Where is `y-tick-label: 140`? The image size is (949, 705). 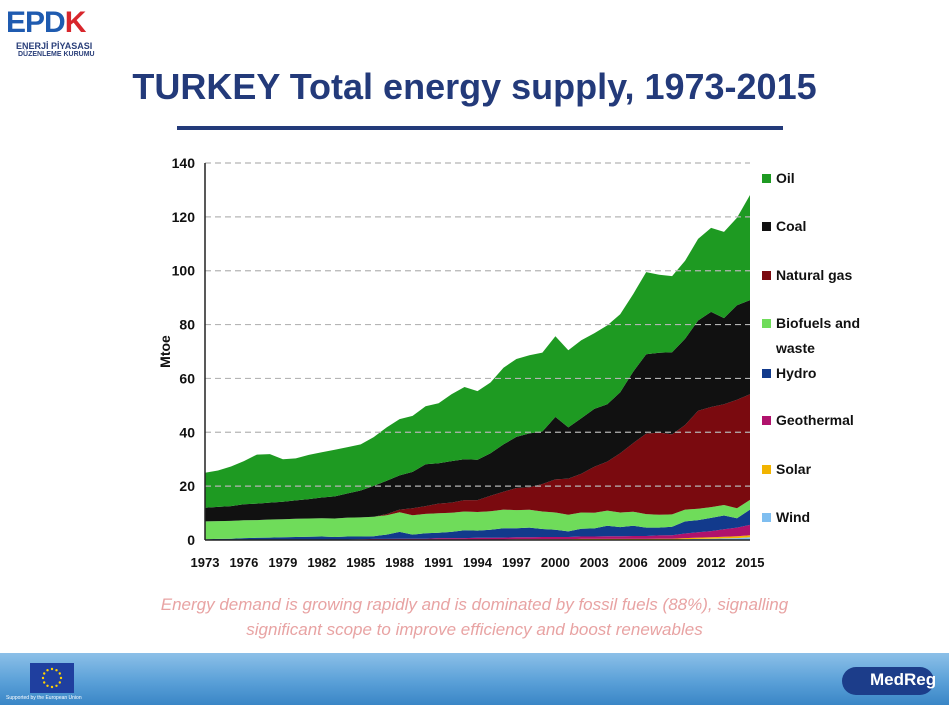
y-tick-label: 140 is located at coordinates (184, 163).